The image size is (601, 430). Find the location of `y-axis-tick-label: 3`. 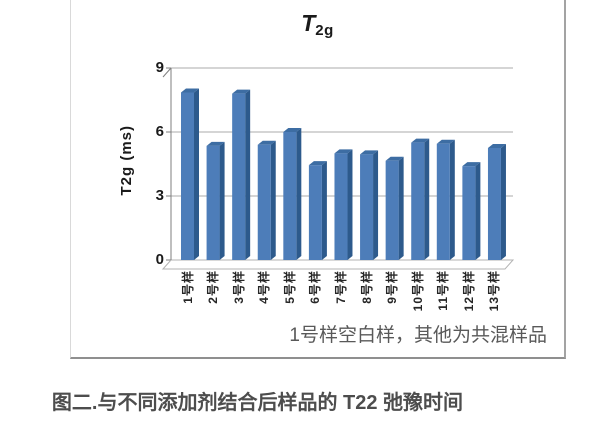

y-axis-tick-label: 3 is located at coordinates (159, 195).